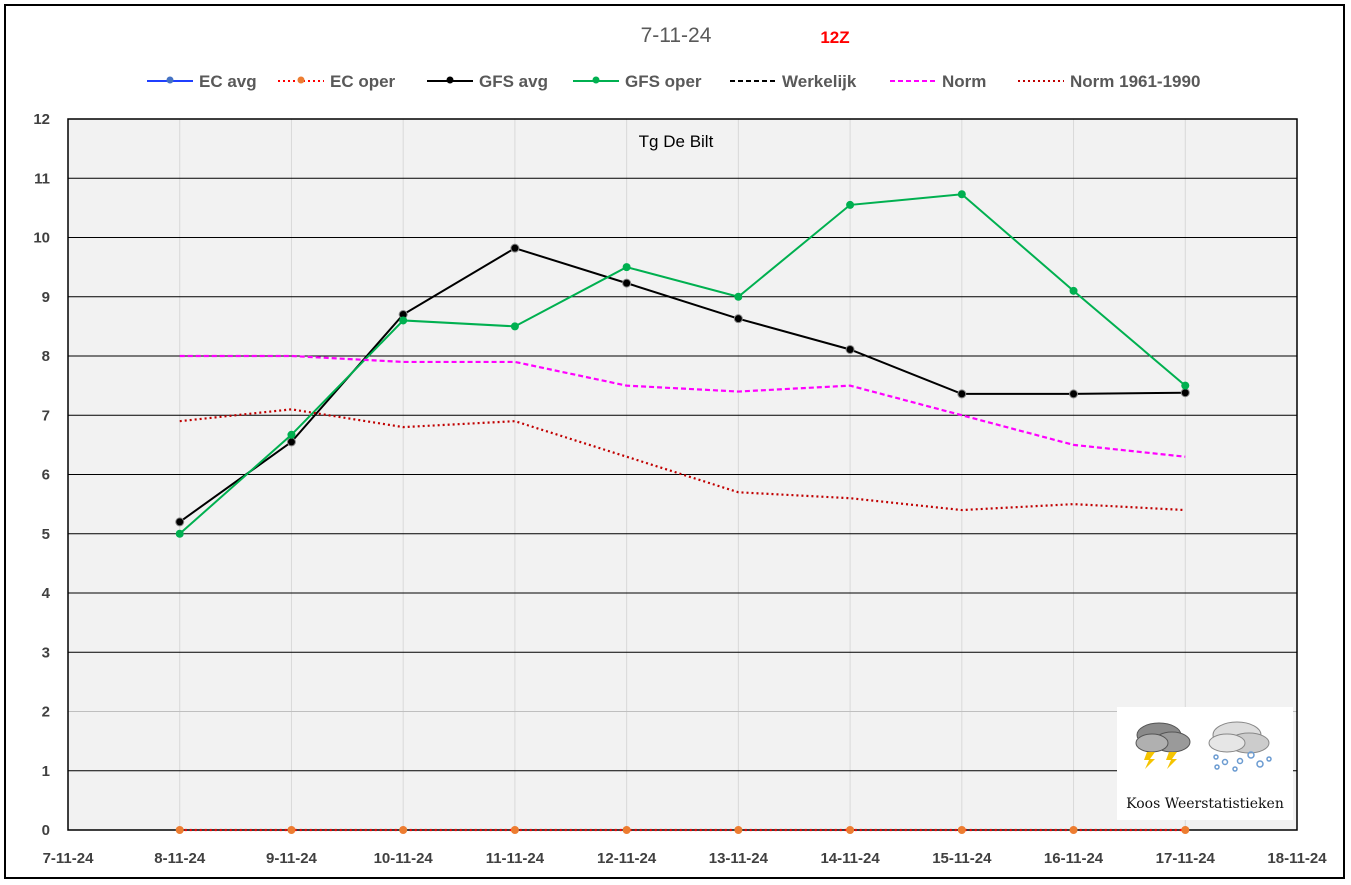 The image size is (1351, 885). Describe the element at coordinates (513, 81) in the screenshot. I see `legend-label-gfs-avg: GFS avg` at that location.